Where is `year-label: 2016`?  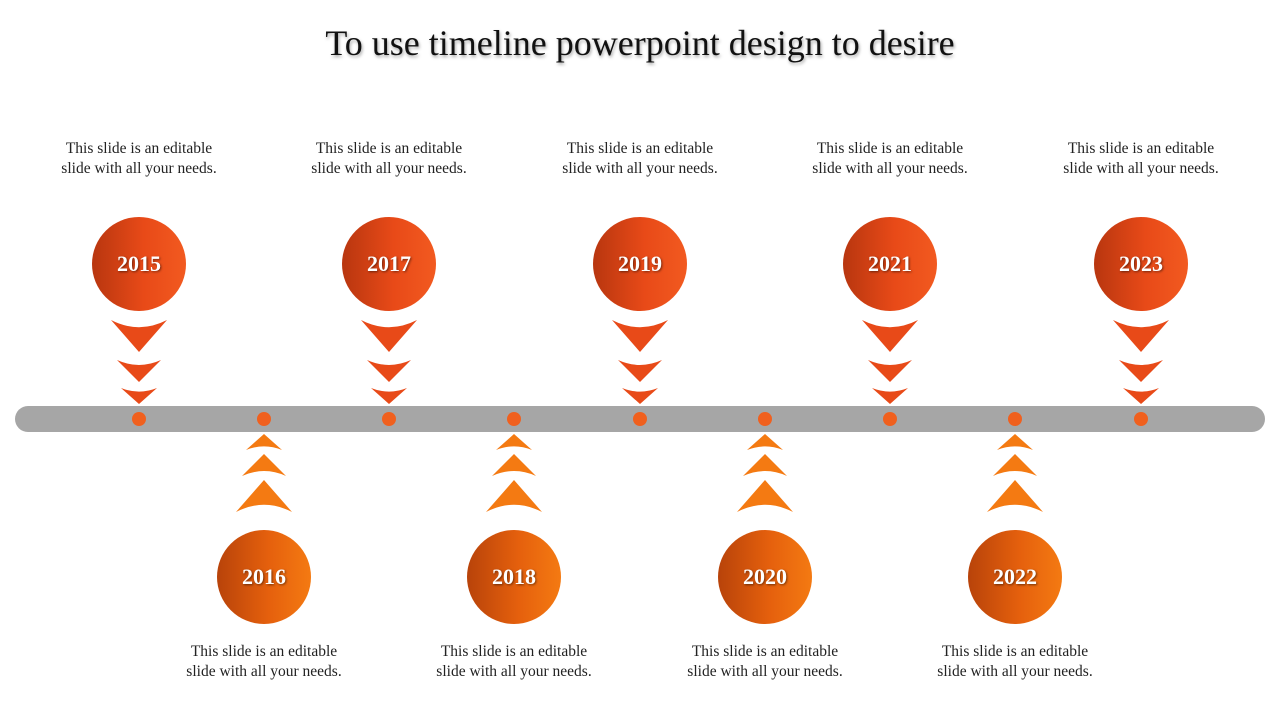
year-label: 2016 is located at coordinates (264, 576).